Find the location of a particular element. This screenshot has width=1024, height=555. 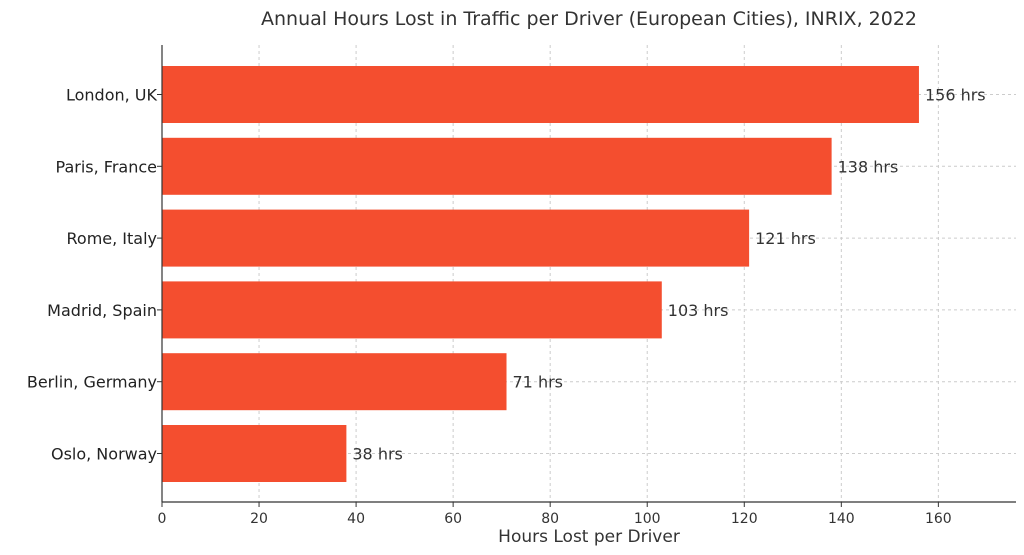

x-tick-label: 120 is located at coordinates (744, 519).